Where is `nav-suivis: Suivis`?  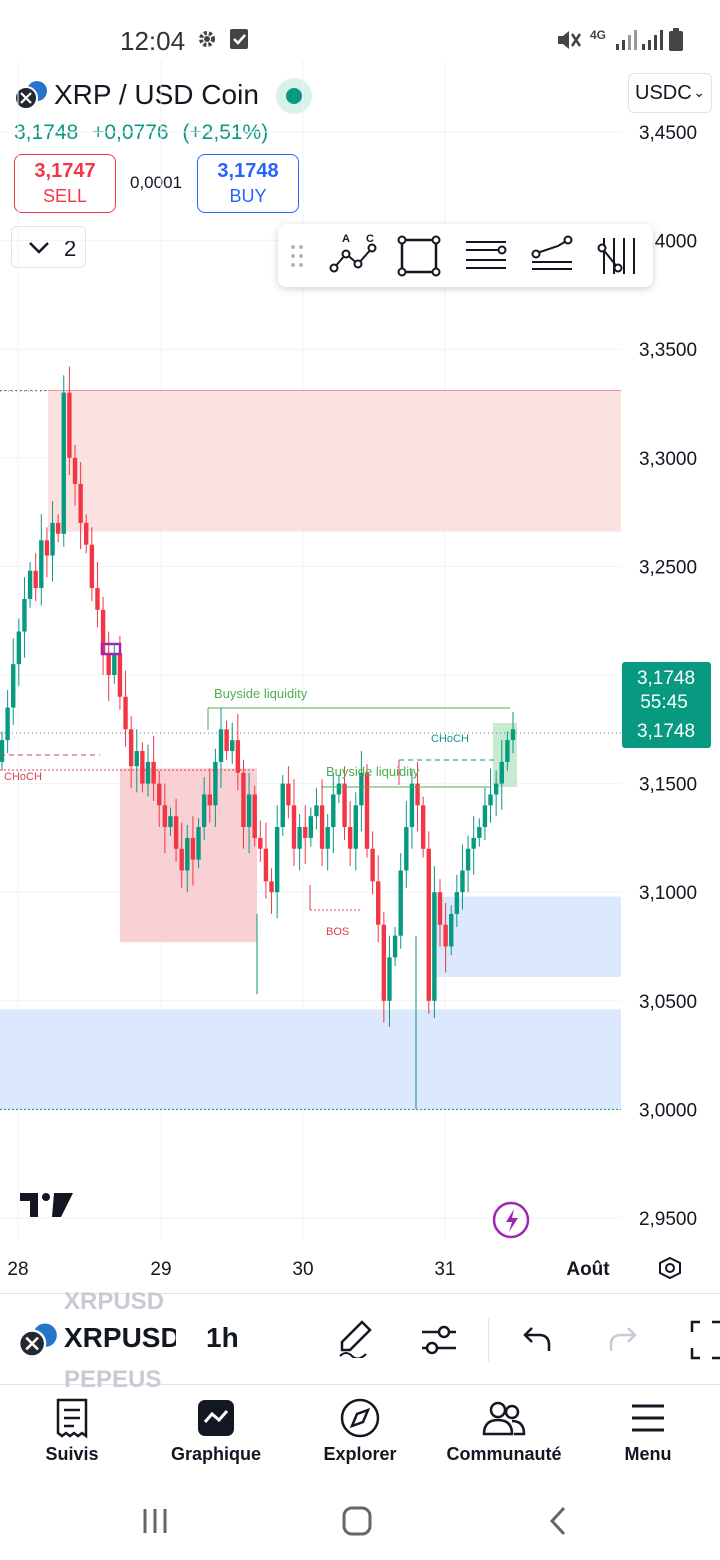 nav-suivis: Suivis is located at coordinates (72, 1434).